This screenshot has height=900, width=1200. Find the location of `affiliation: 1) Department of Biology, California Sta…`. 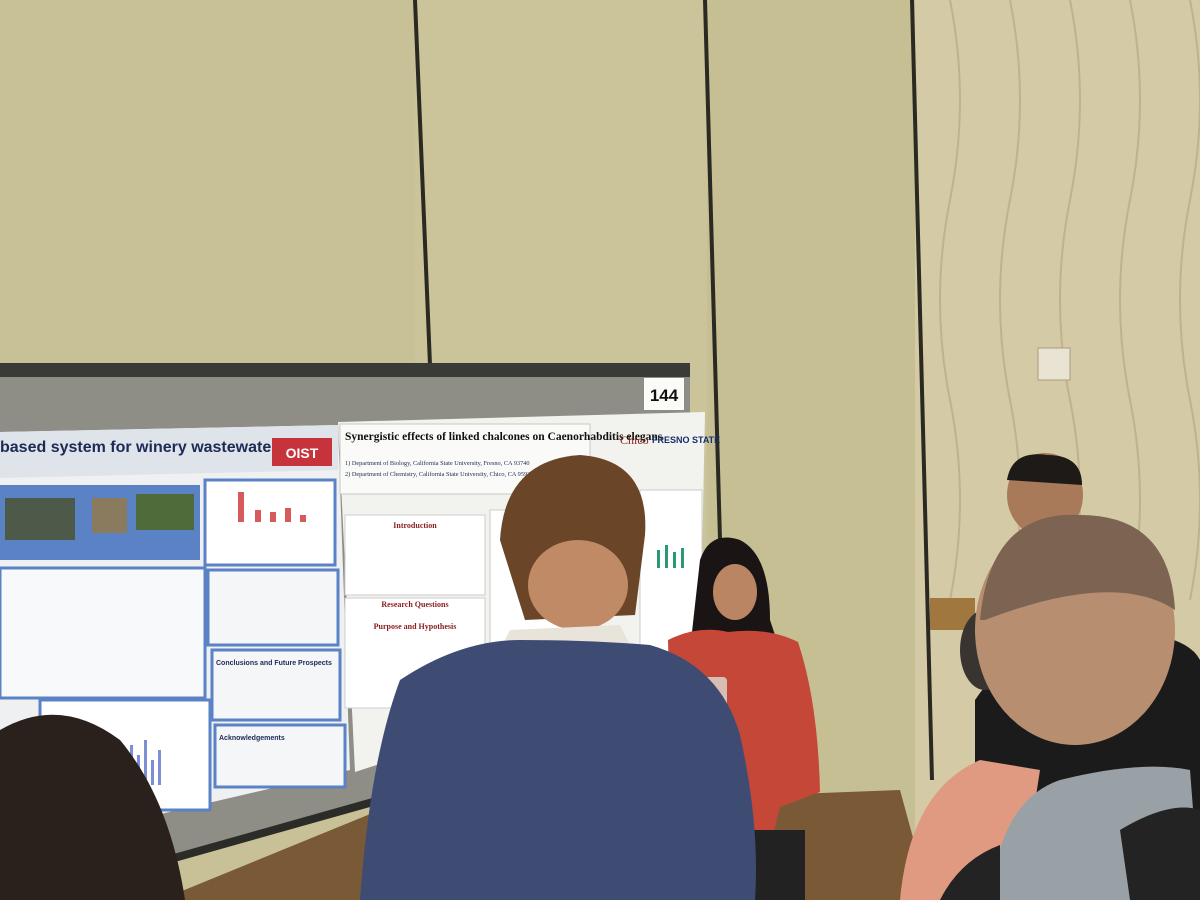

affiliation: 1) Department of Biology, California Sta… is located at coordinates (437, 463).